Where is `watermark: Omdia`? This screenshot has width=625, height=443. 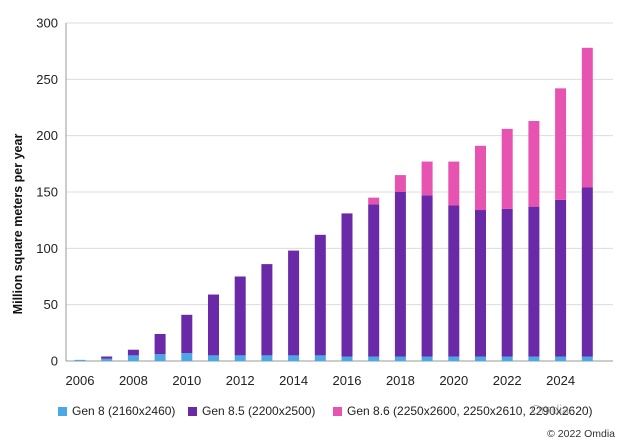 watermark: Omdia is located at coordinates (550, 409).